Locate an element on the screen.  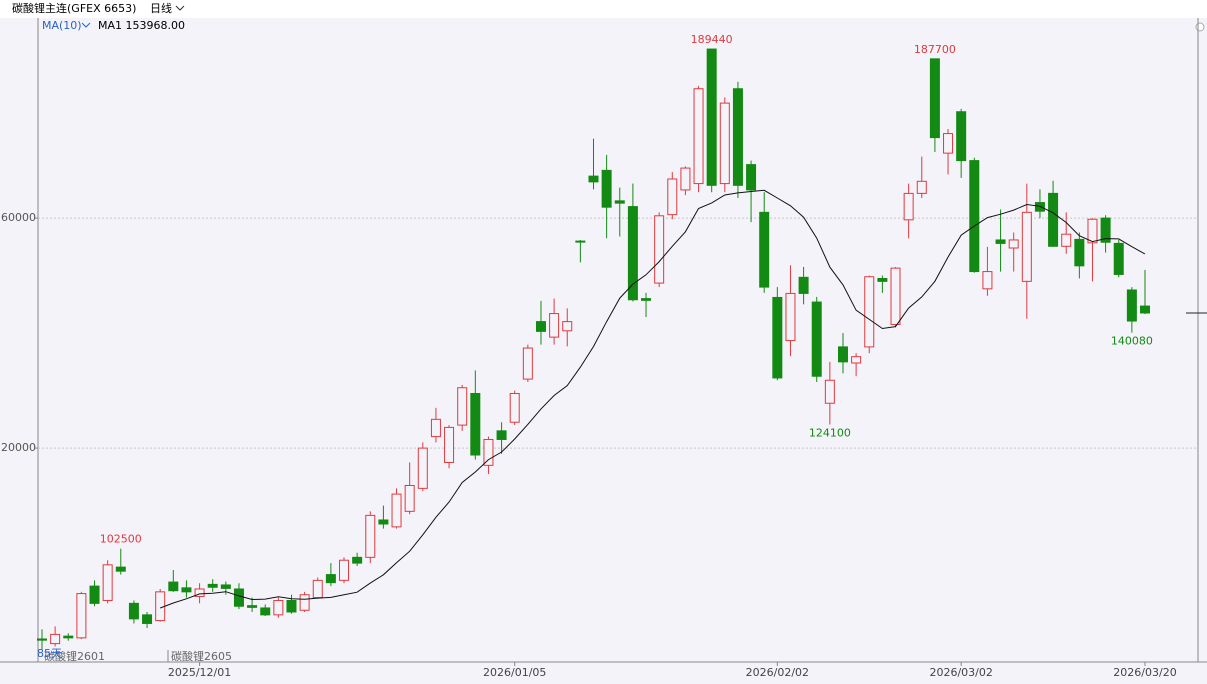
period-selector: 日线 is located at coordinates (161, 8).